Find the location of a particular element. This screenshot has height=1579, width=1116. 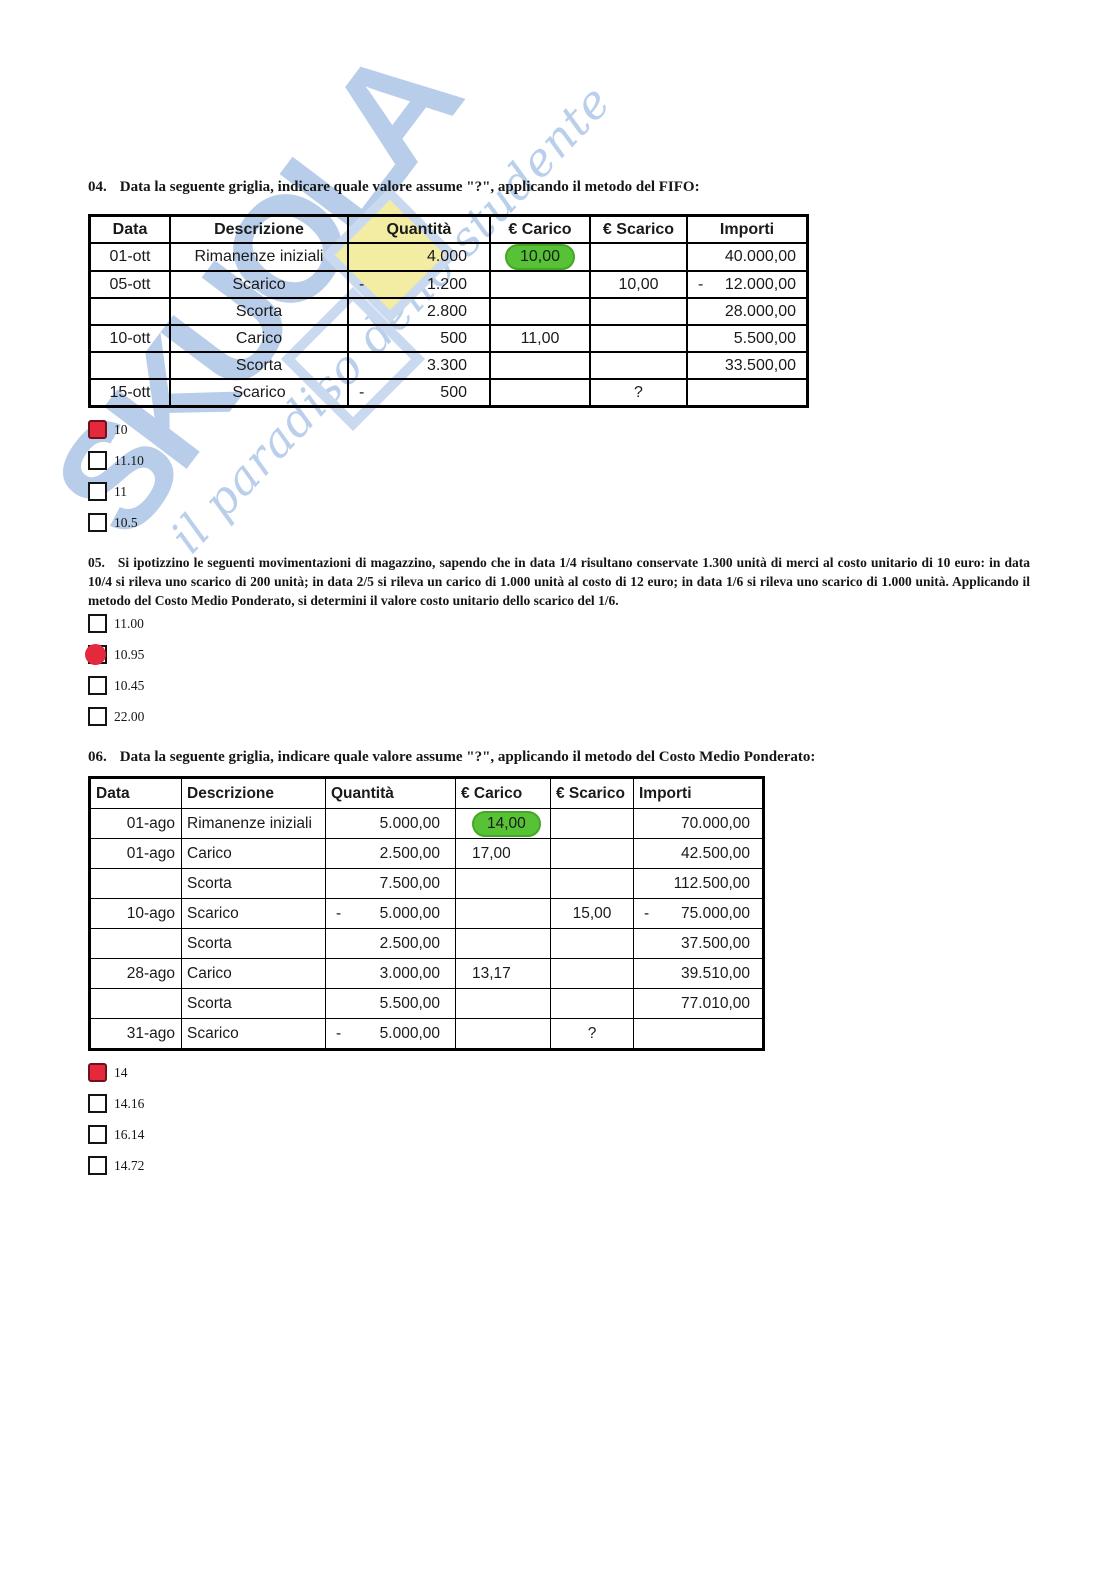

cell-quantita: 5.000,00 is located at coordinates (390, 823).